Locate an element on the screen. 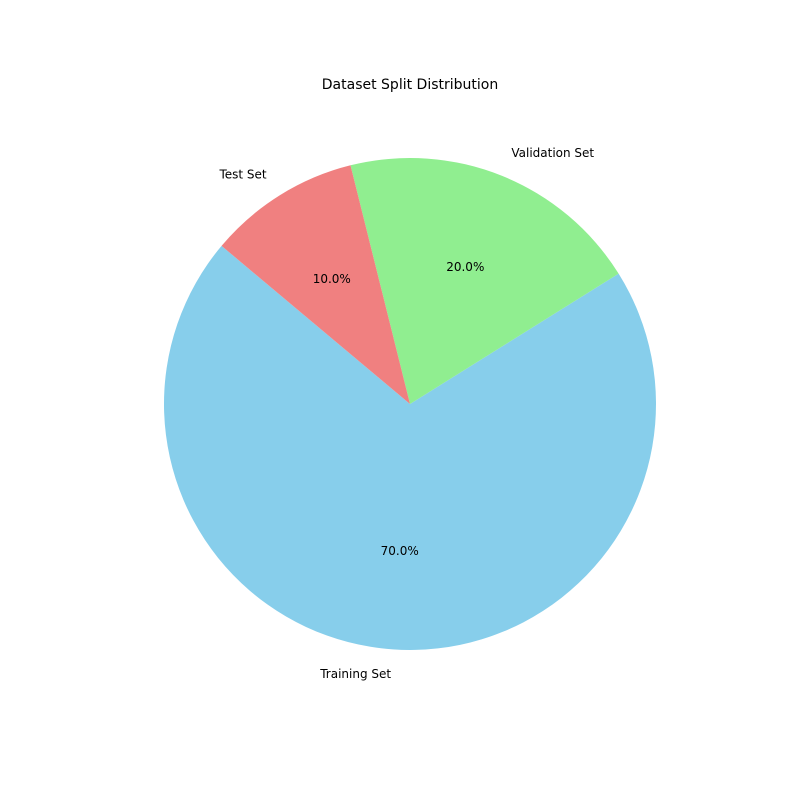 The width and height of the screenshot is (800, 800). slice-percentage-label: 10.0% is located at coordinates (332, 279).